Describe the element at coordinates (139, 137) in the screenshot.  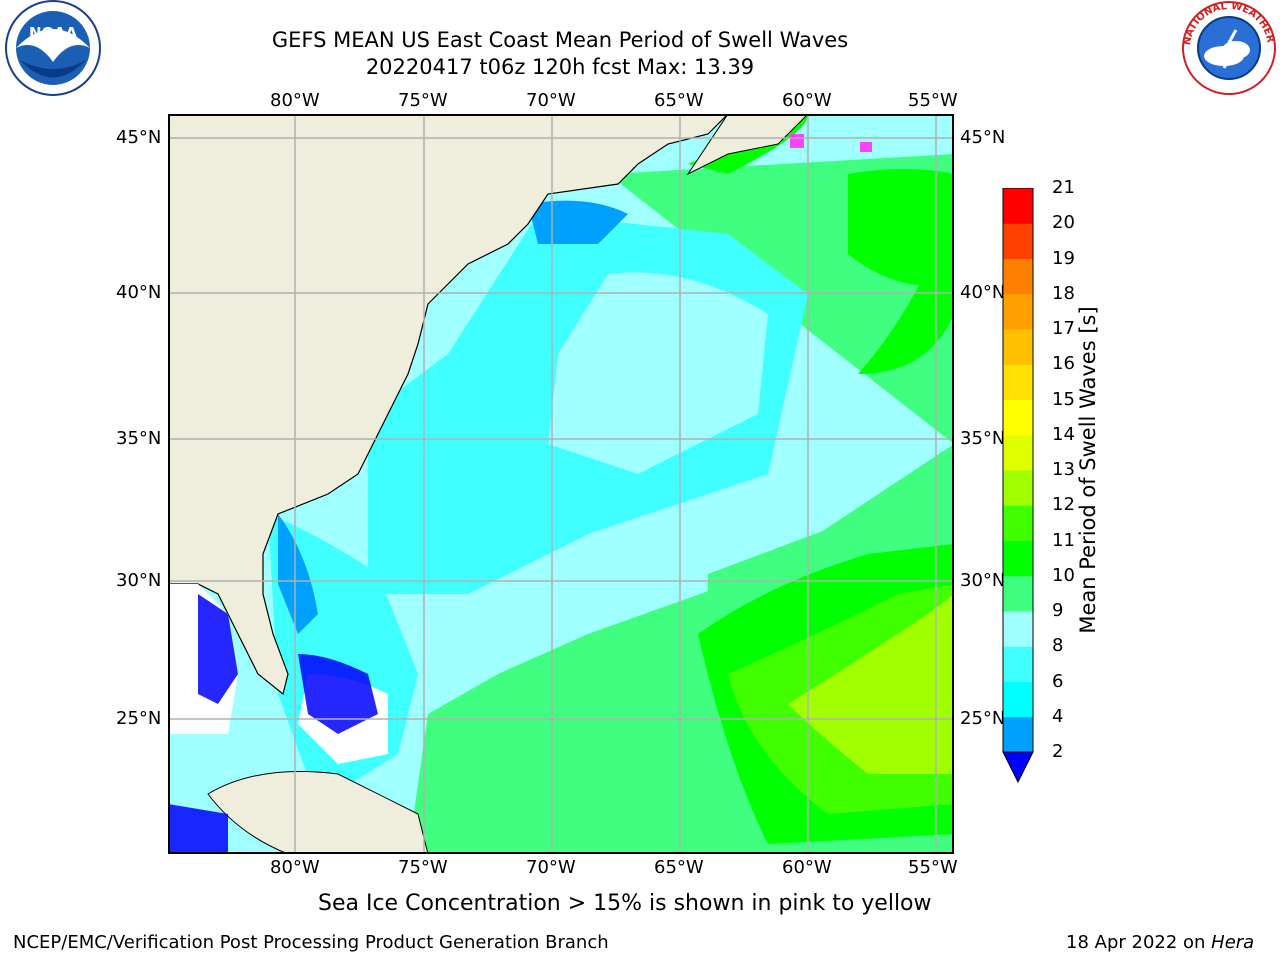
I see `lat-label-left-45n: 45°N` at that location.